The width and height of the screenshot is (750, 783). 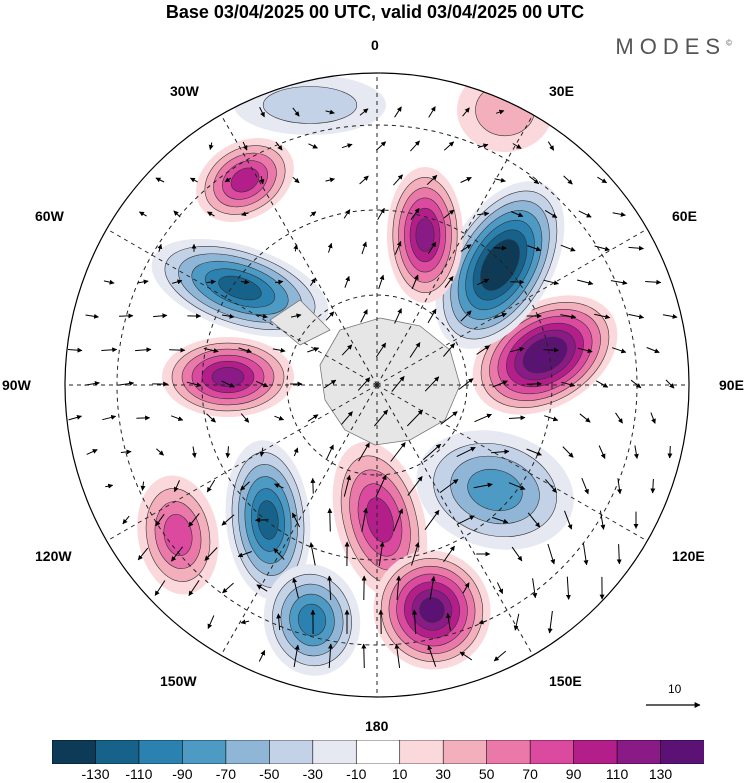 I want to click on anomaly-contour-ridge-90w, so click(x=228, y=376).